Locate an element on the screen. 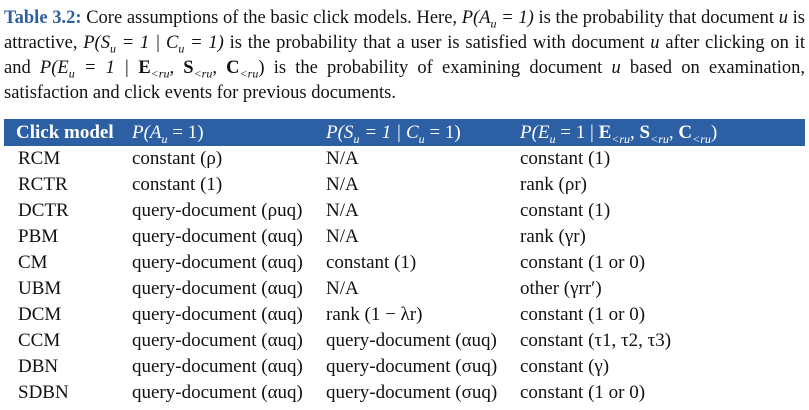  caption-math: P(E is located at coordinates (54, 68).